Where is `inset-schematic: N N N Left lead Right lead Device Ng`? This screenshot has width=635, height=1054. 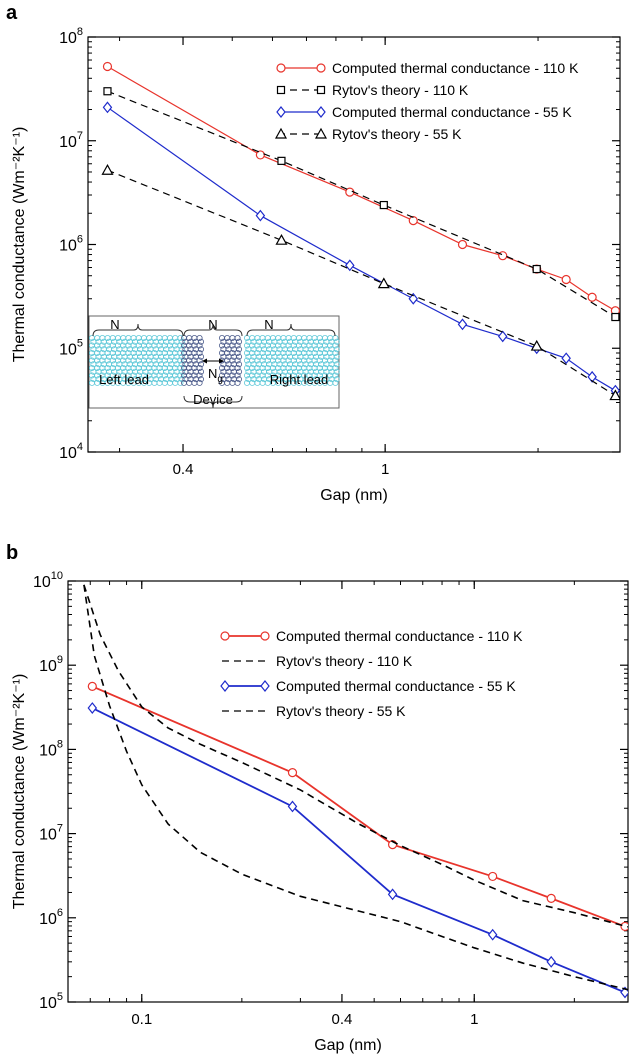 inset-schematic: N N N Left lead Right lead Device Ng is located at coordinates (214, 362).